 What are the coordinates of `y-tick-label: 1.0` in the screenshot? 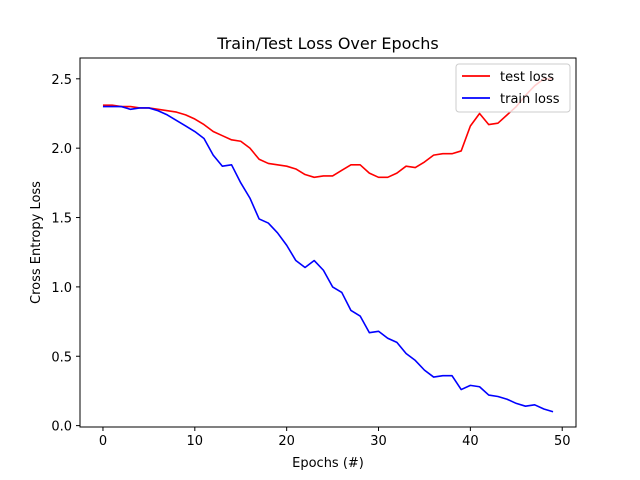 It's located at (61, 288).